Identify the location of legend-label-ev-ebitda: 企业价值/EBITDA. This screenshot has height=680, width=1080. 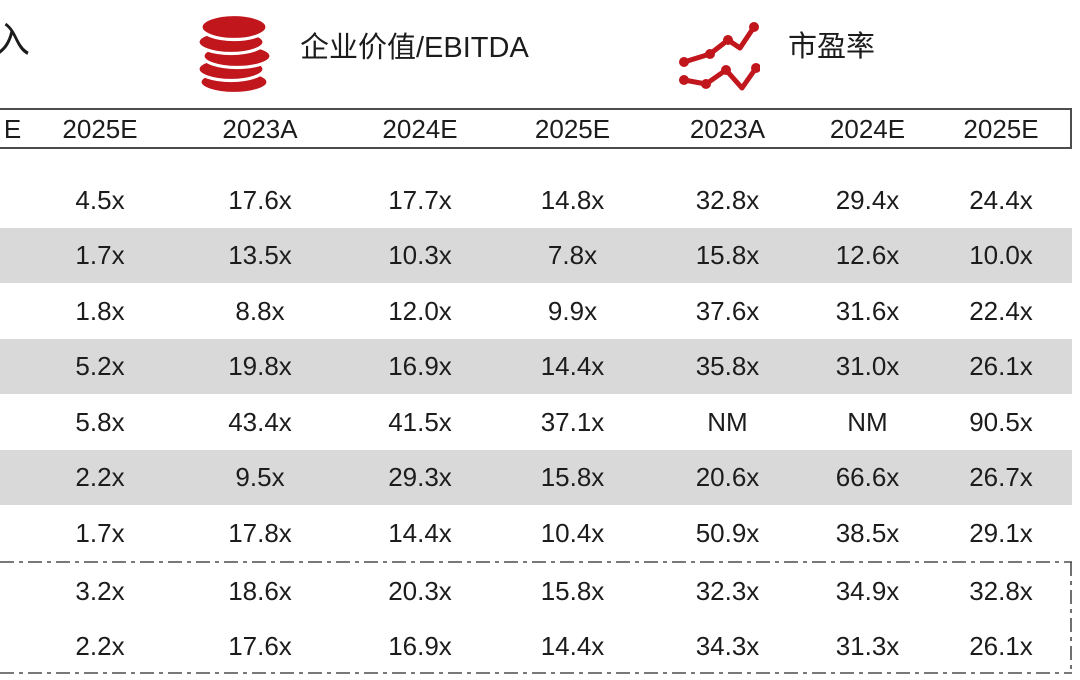
(414, 48).